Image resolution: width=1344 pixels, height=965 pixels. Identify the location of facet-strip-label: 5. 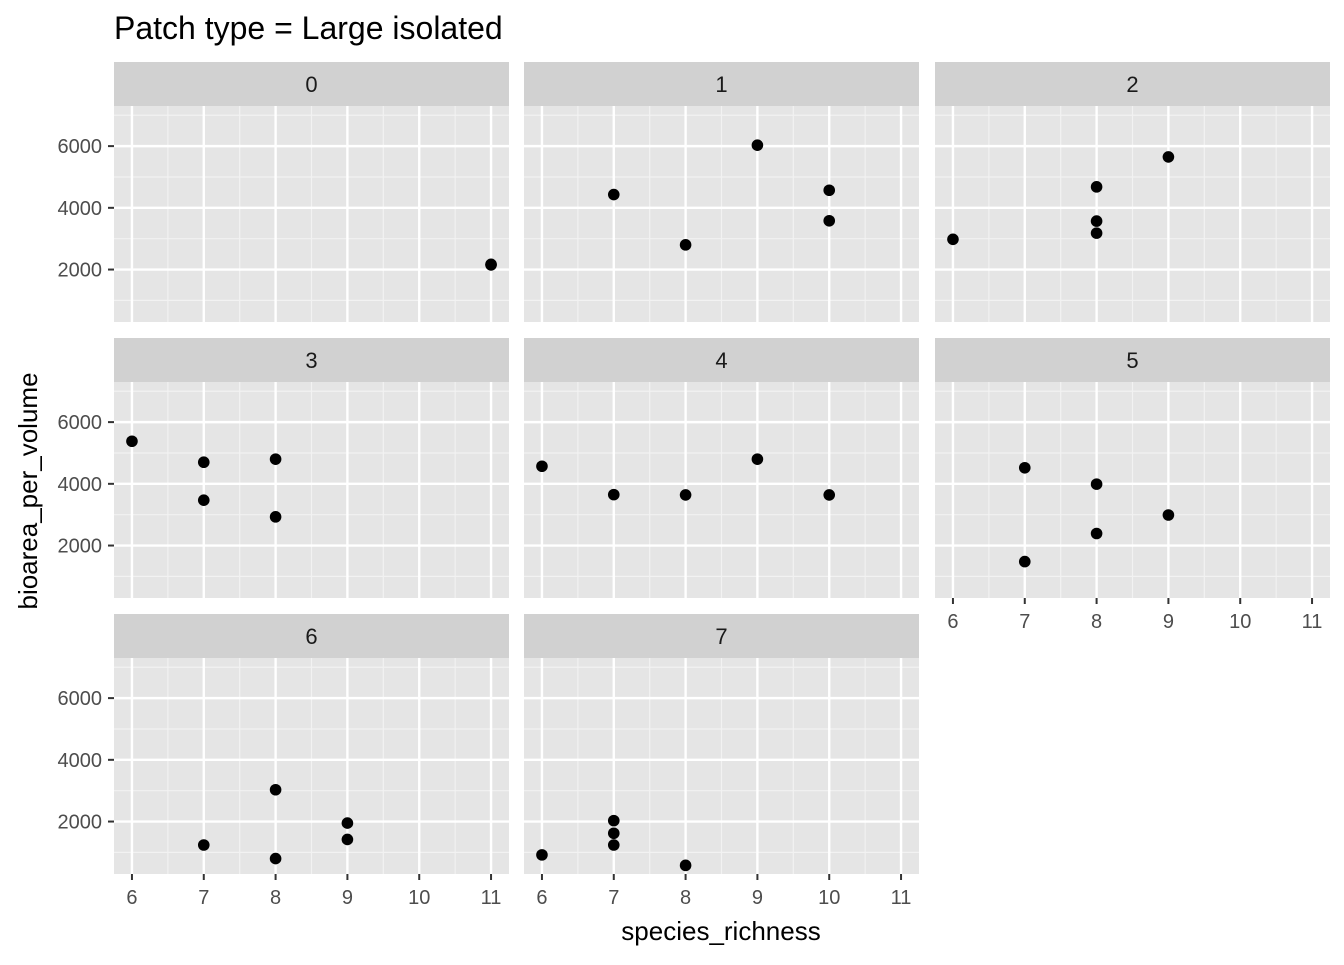
(1132, 360).